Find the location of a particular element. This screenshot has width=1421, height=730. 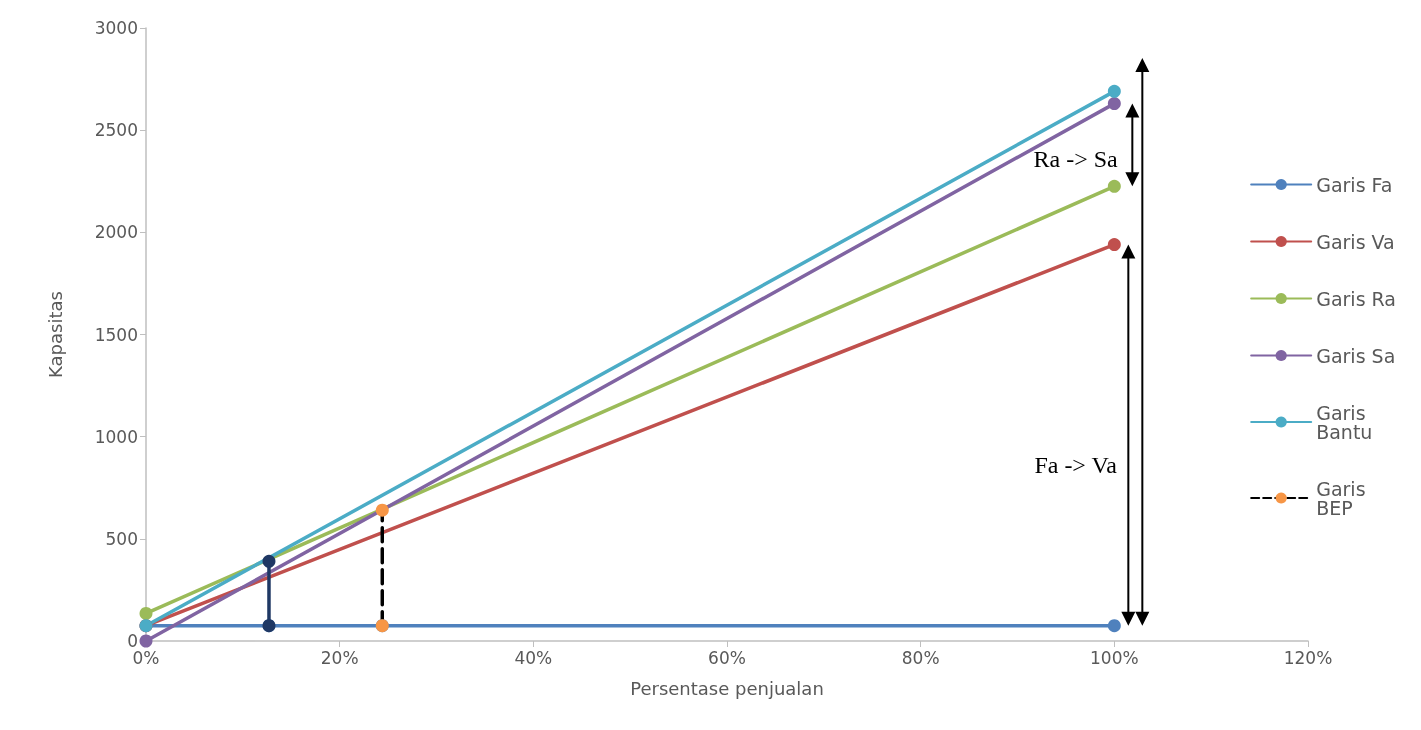

y-tick-label: 3000 is located at coordinates (116, 28).